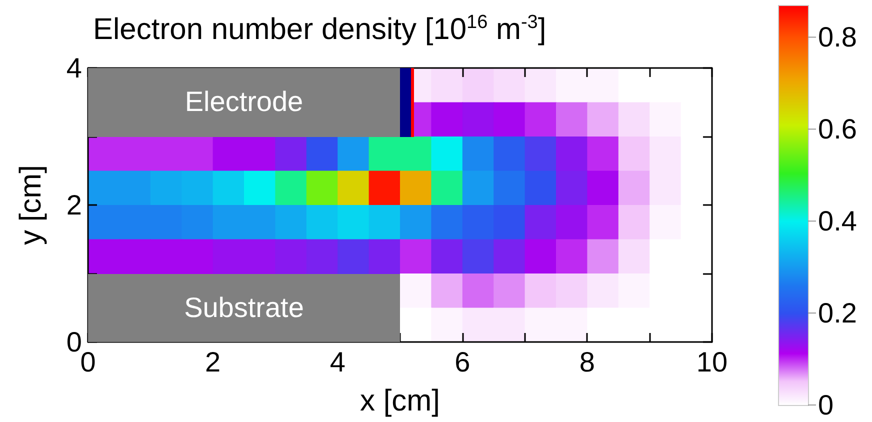 The width and height of the screenshot is (872, 422). What do you see at coordinates (244, 308) in the screenshot?
I see `substrate-block: Substrate` at bounding box center [244, 308].